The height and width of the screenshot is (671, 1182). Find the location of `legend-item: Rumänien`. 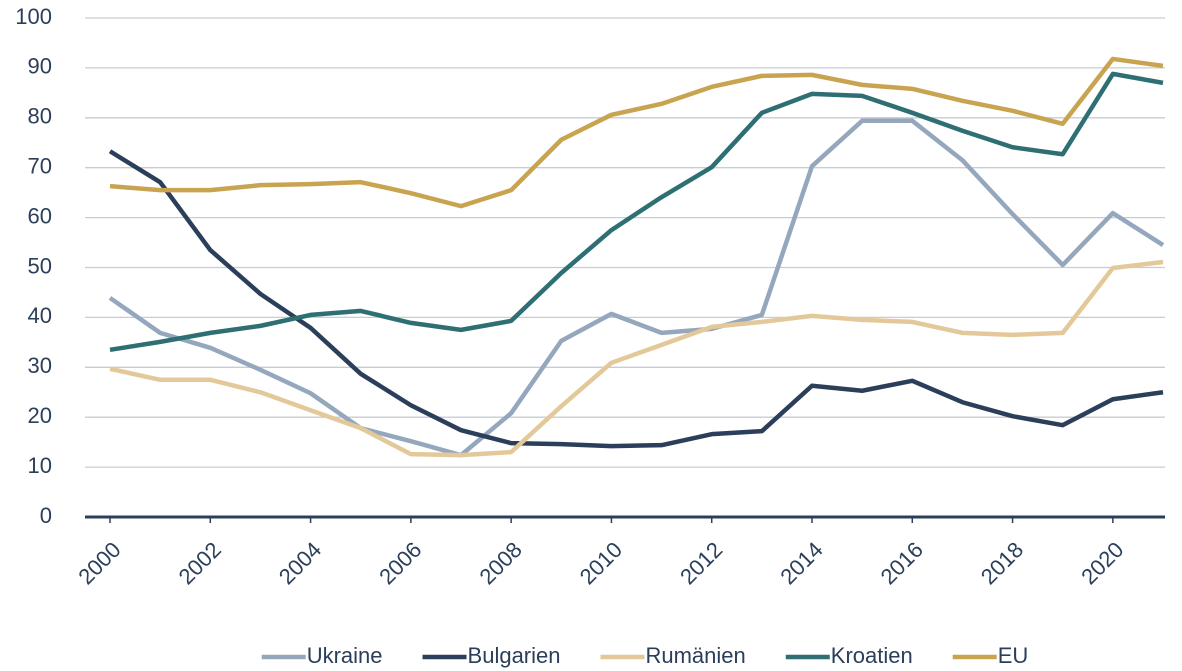

legend-item: Rumänien is located at coordinates (673, 655).